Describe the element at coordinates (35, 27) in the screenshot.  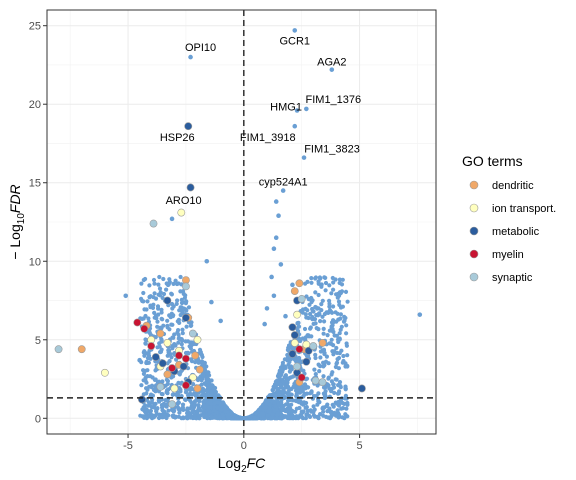
I see `y-tick-label: 25` at that location.